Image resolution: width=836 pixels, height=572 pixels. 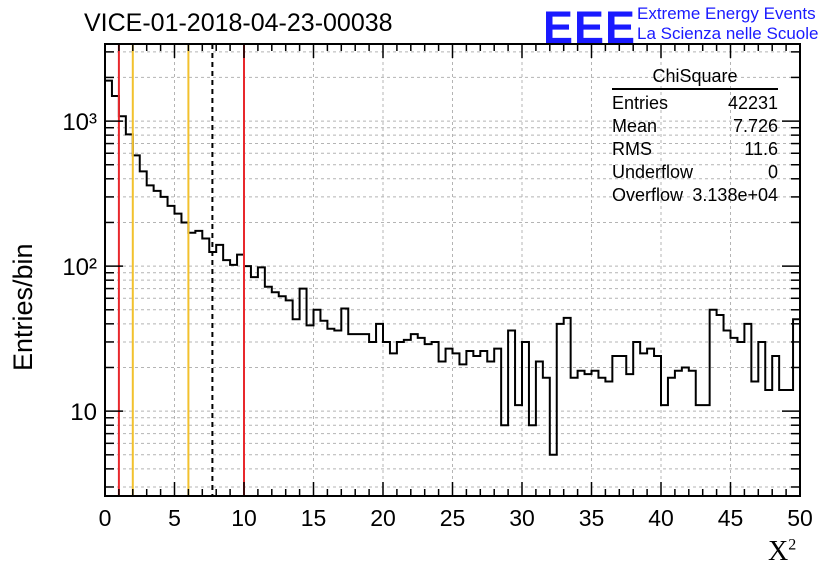 What do you see at coordinates (314, 518) in the screenshot?
I see `x-tick-label: 15` at bounding box center [314, 518].